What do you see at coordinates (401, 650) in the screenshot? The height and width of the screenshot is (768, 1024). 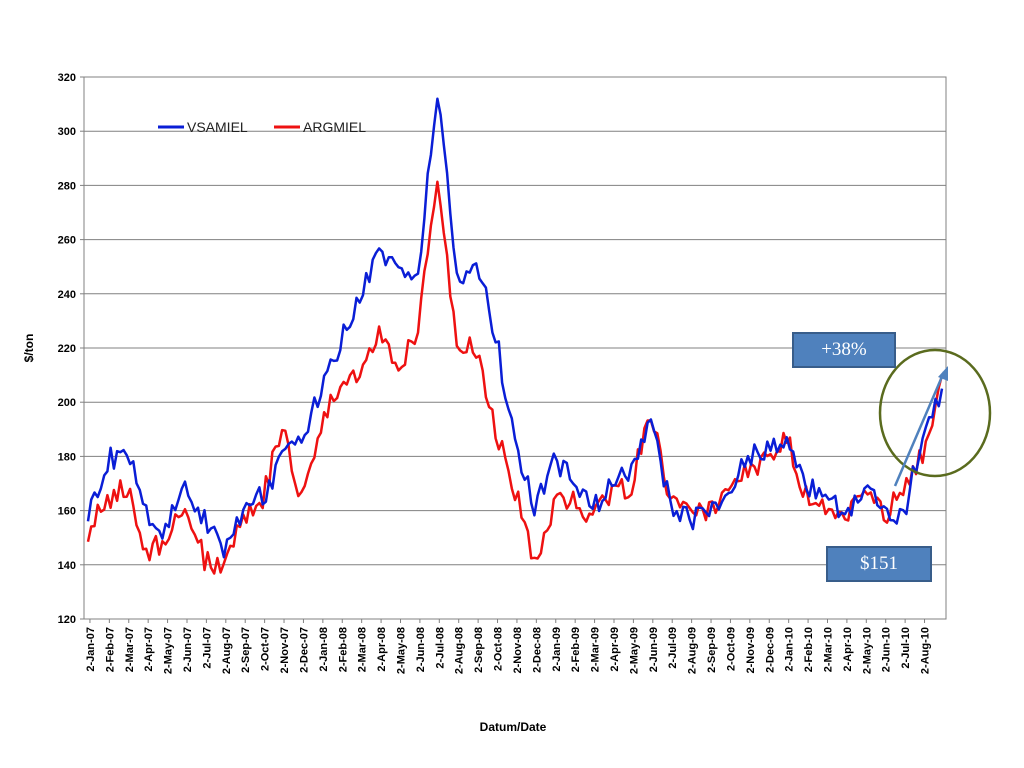 I see `x-tick-label: 2-May-08` at bounding box center [401, 650].